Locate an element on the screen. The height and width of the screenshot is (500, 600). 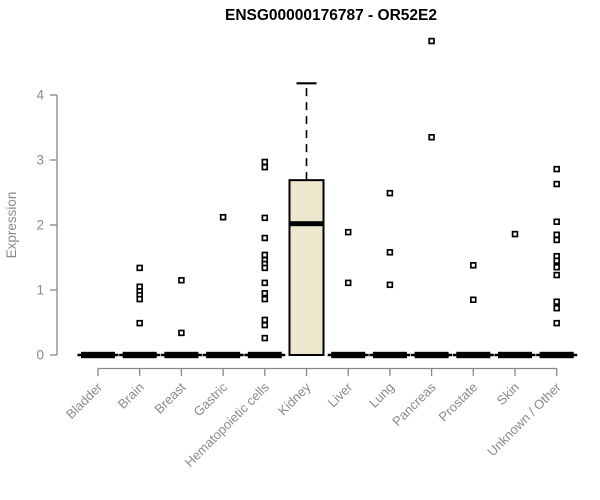
y-tick-label: 4 is located at coordinates (40, 95).